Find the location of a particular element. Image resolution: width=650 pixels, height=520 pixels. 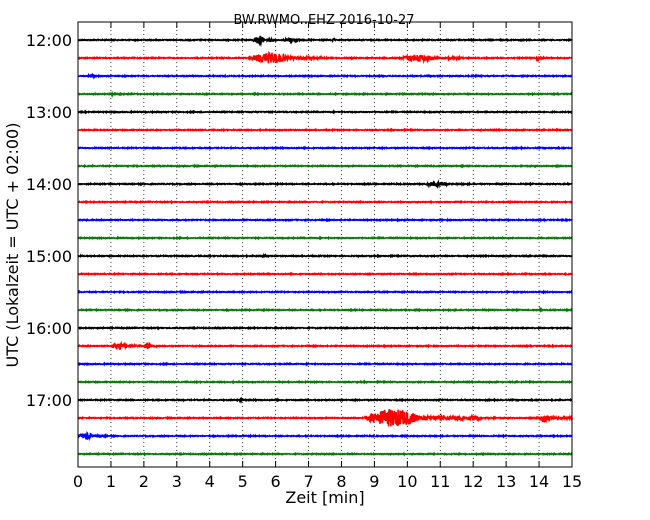

x-tick-label: 14 is located at coordinates (539, 481).